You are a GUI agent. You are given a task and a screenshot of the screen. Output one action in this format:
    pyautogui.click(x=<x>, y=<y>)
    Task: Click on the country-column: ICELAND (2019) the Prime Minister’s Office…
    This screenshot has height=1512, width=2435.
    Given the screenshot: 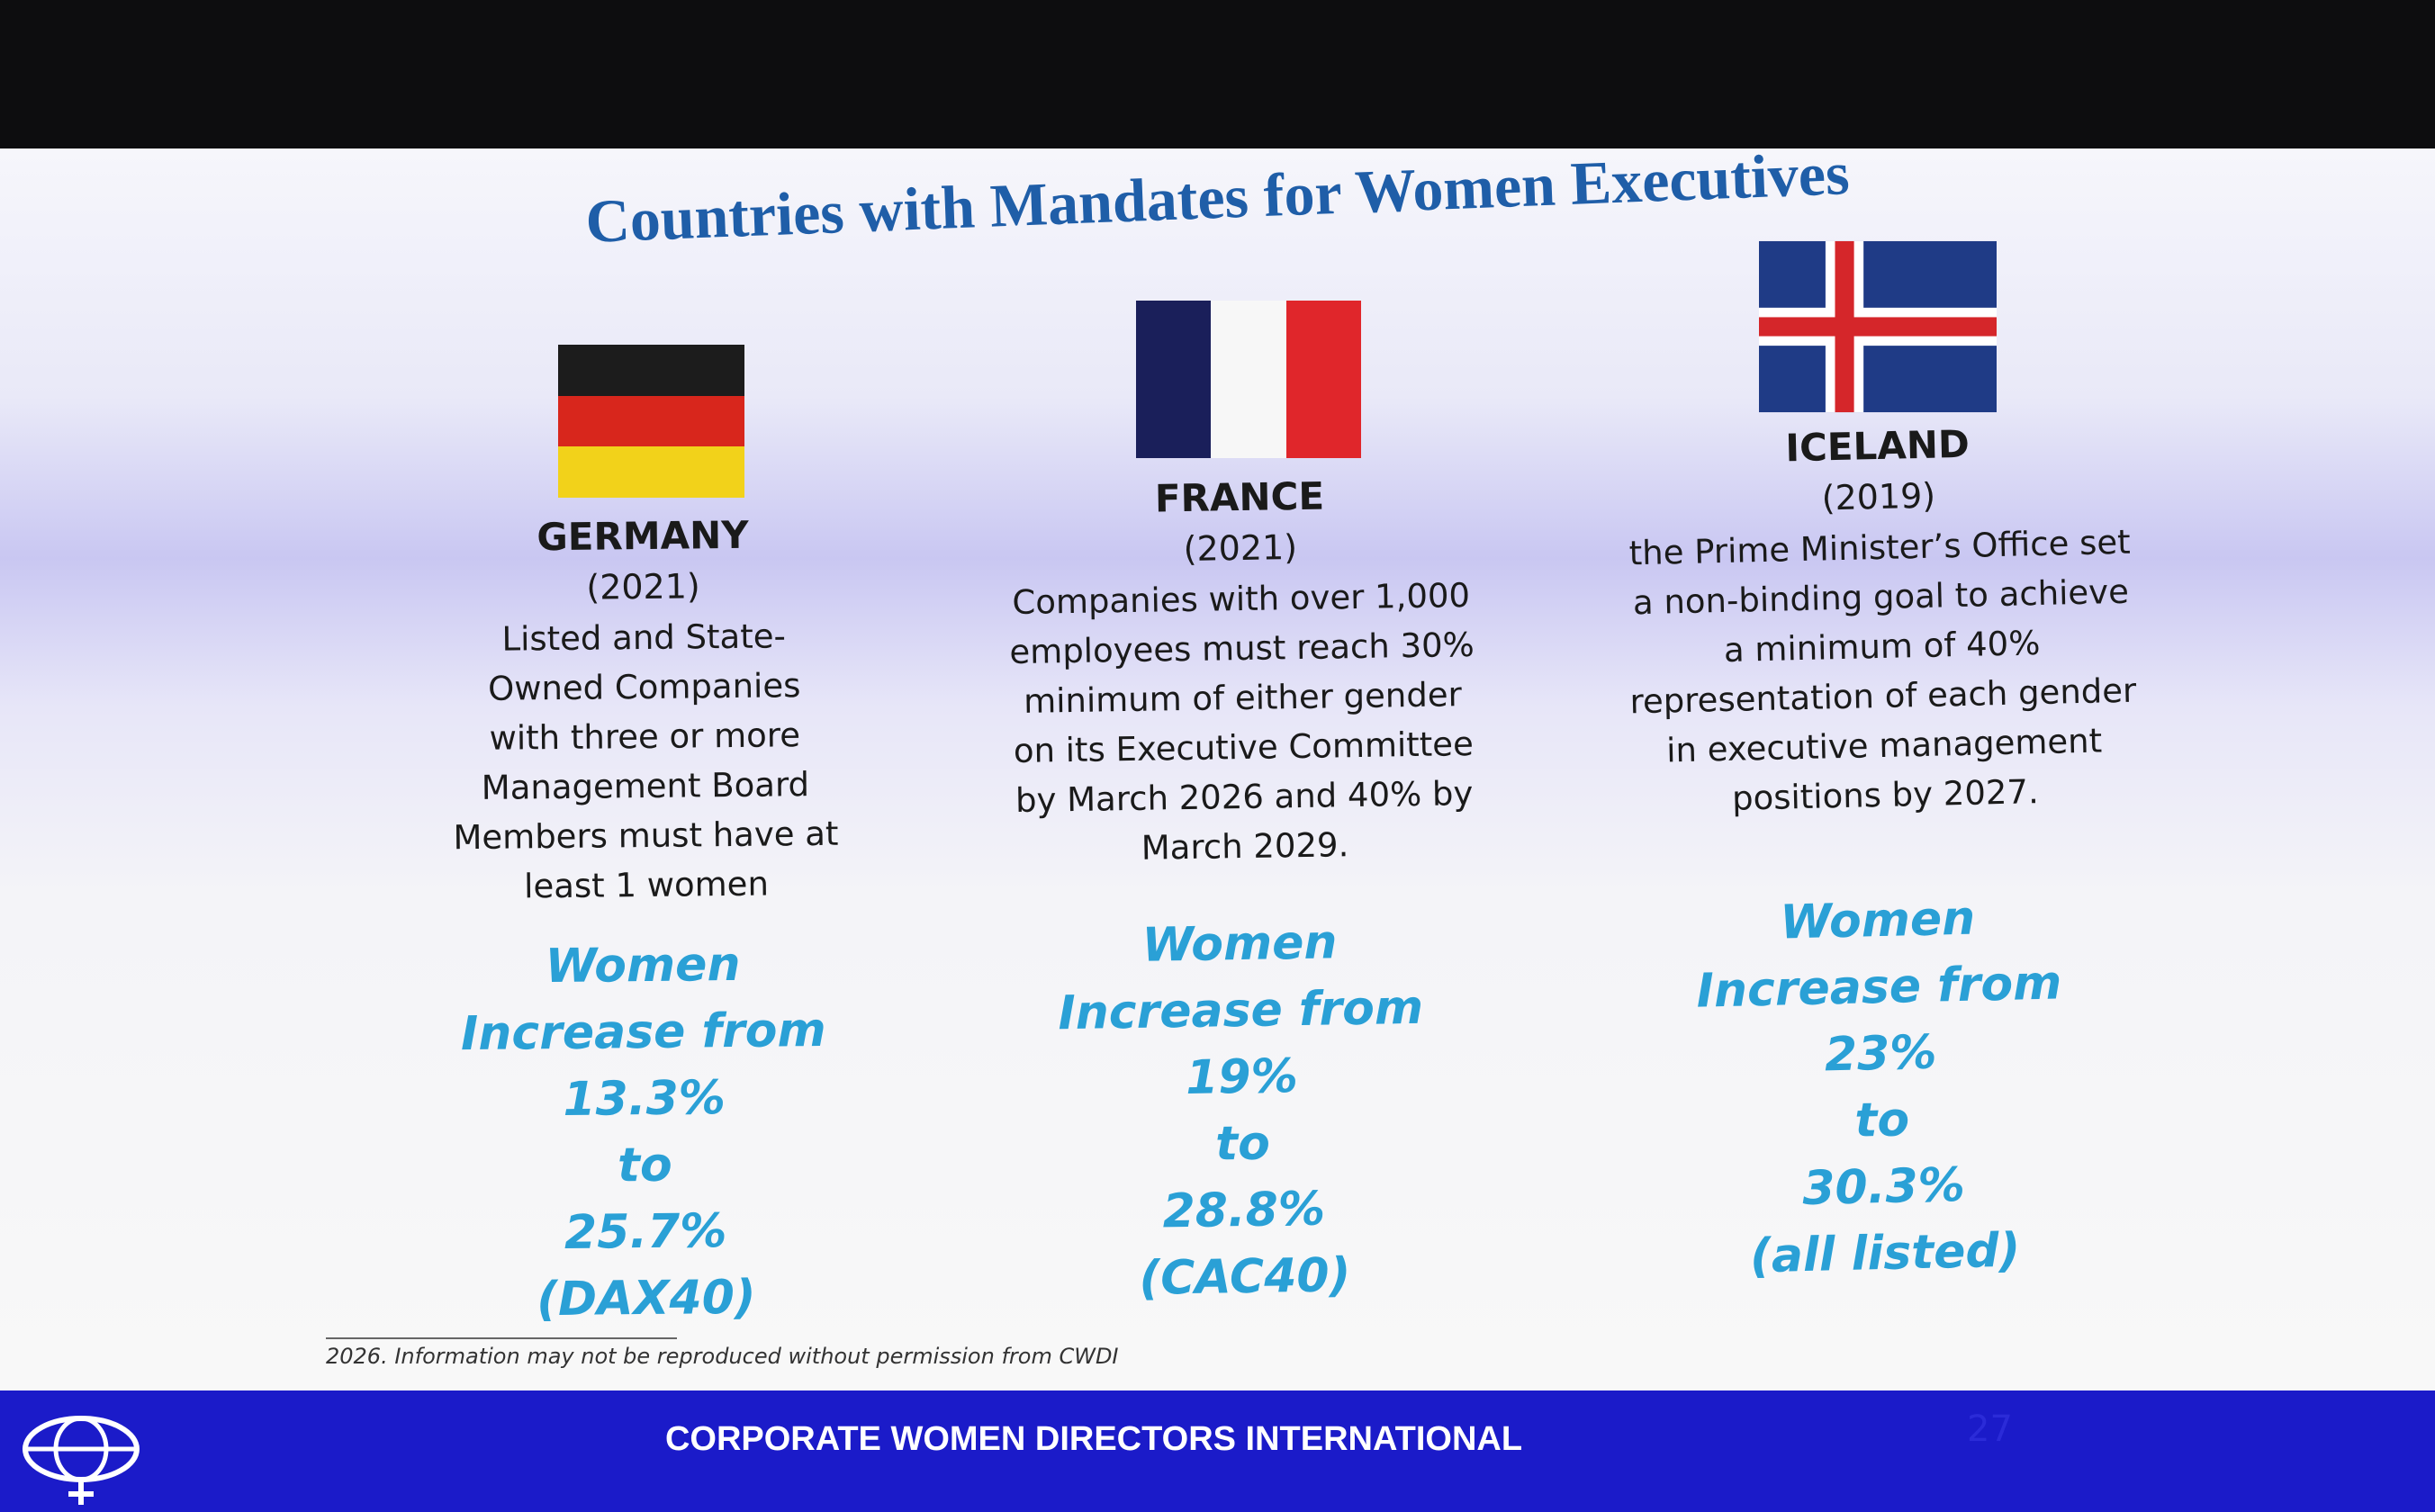 What is the action you would take?
    pyautogui.click(x=1881, y=620)
    